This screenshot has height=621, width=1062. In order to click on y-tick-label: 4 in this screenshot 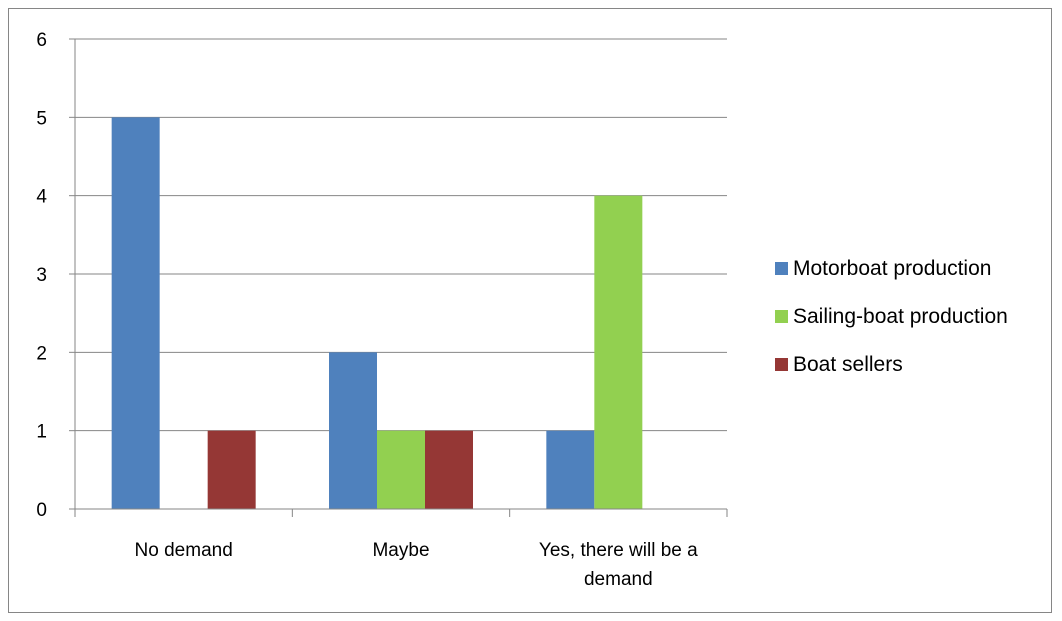, I will do `click(41, 197)`.